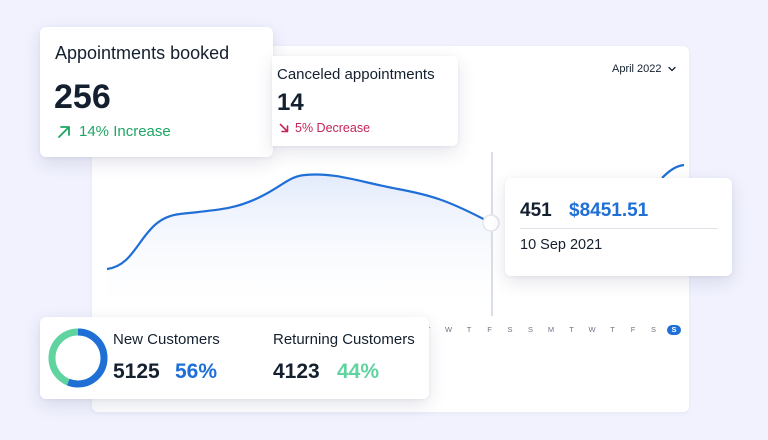  What do you see at coordinates (356, 74) in the screenshot?
I see `canceled-appointments-title: Canceled appointments` at bounding box center [356, 74].